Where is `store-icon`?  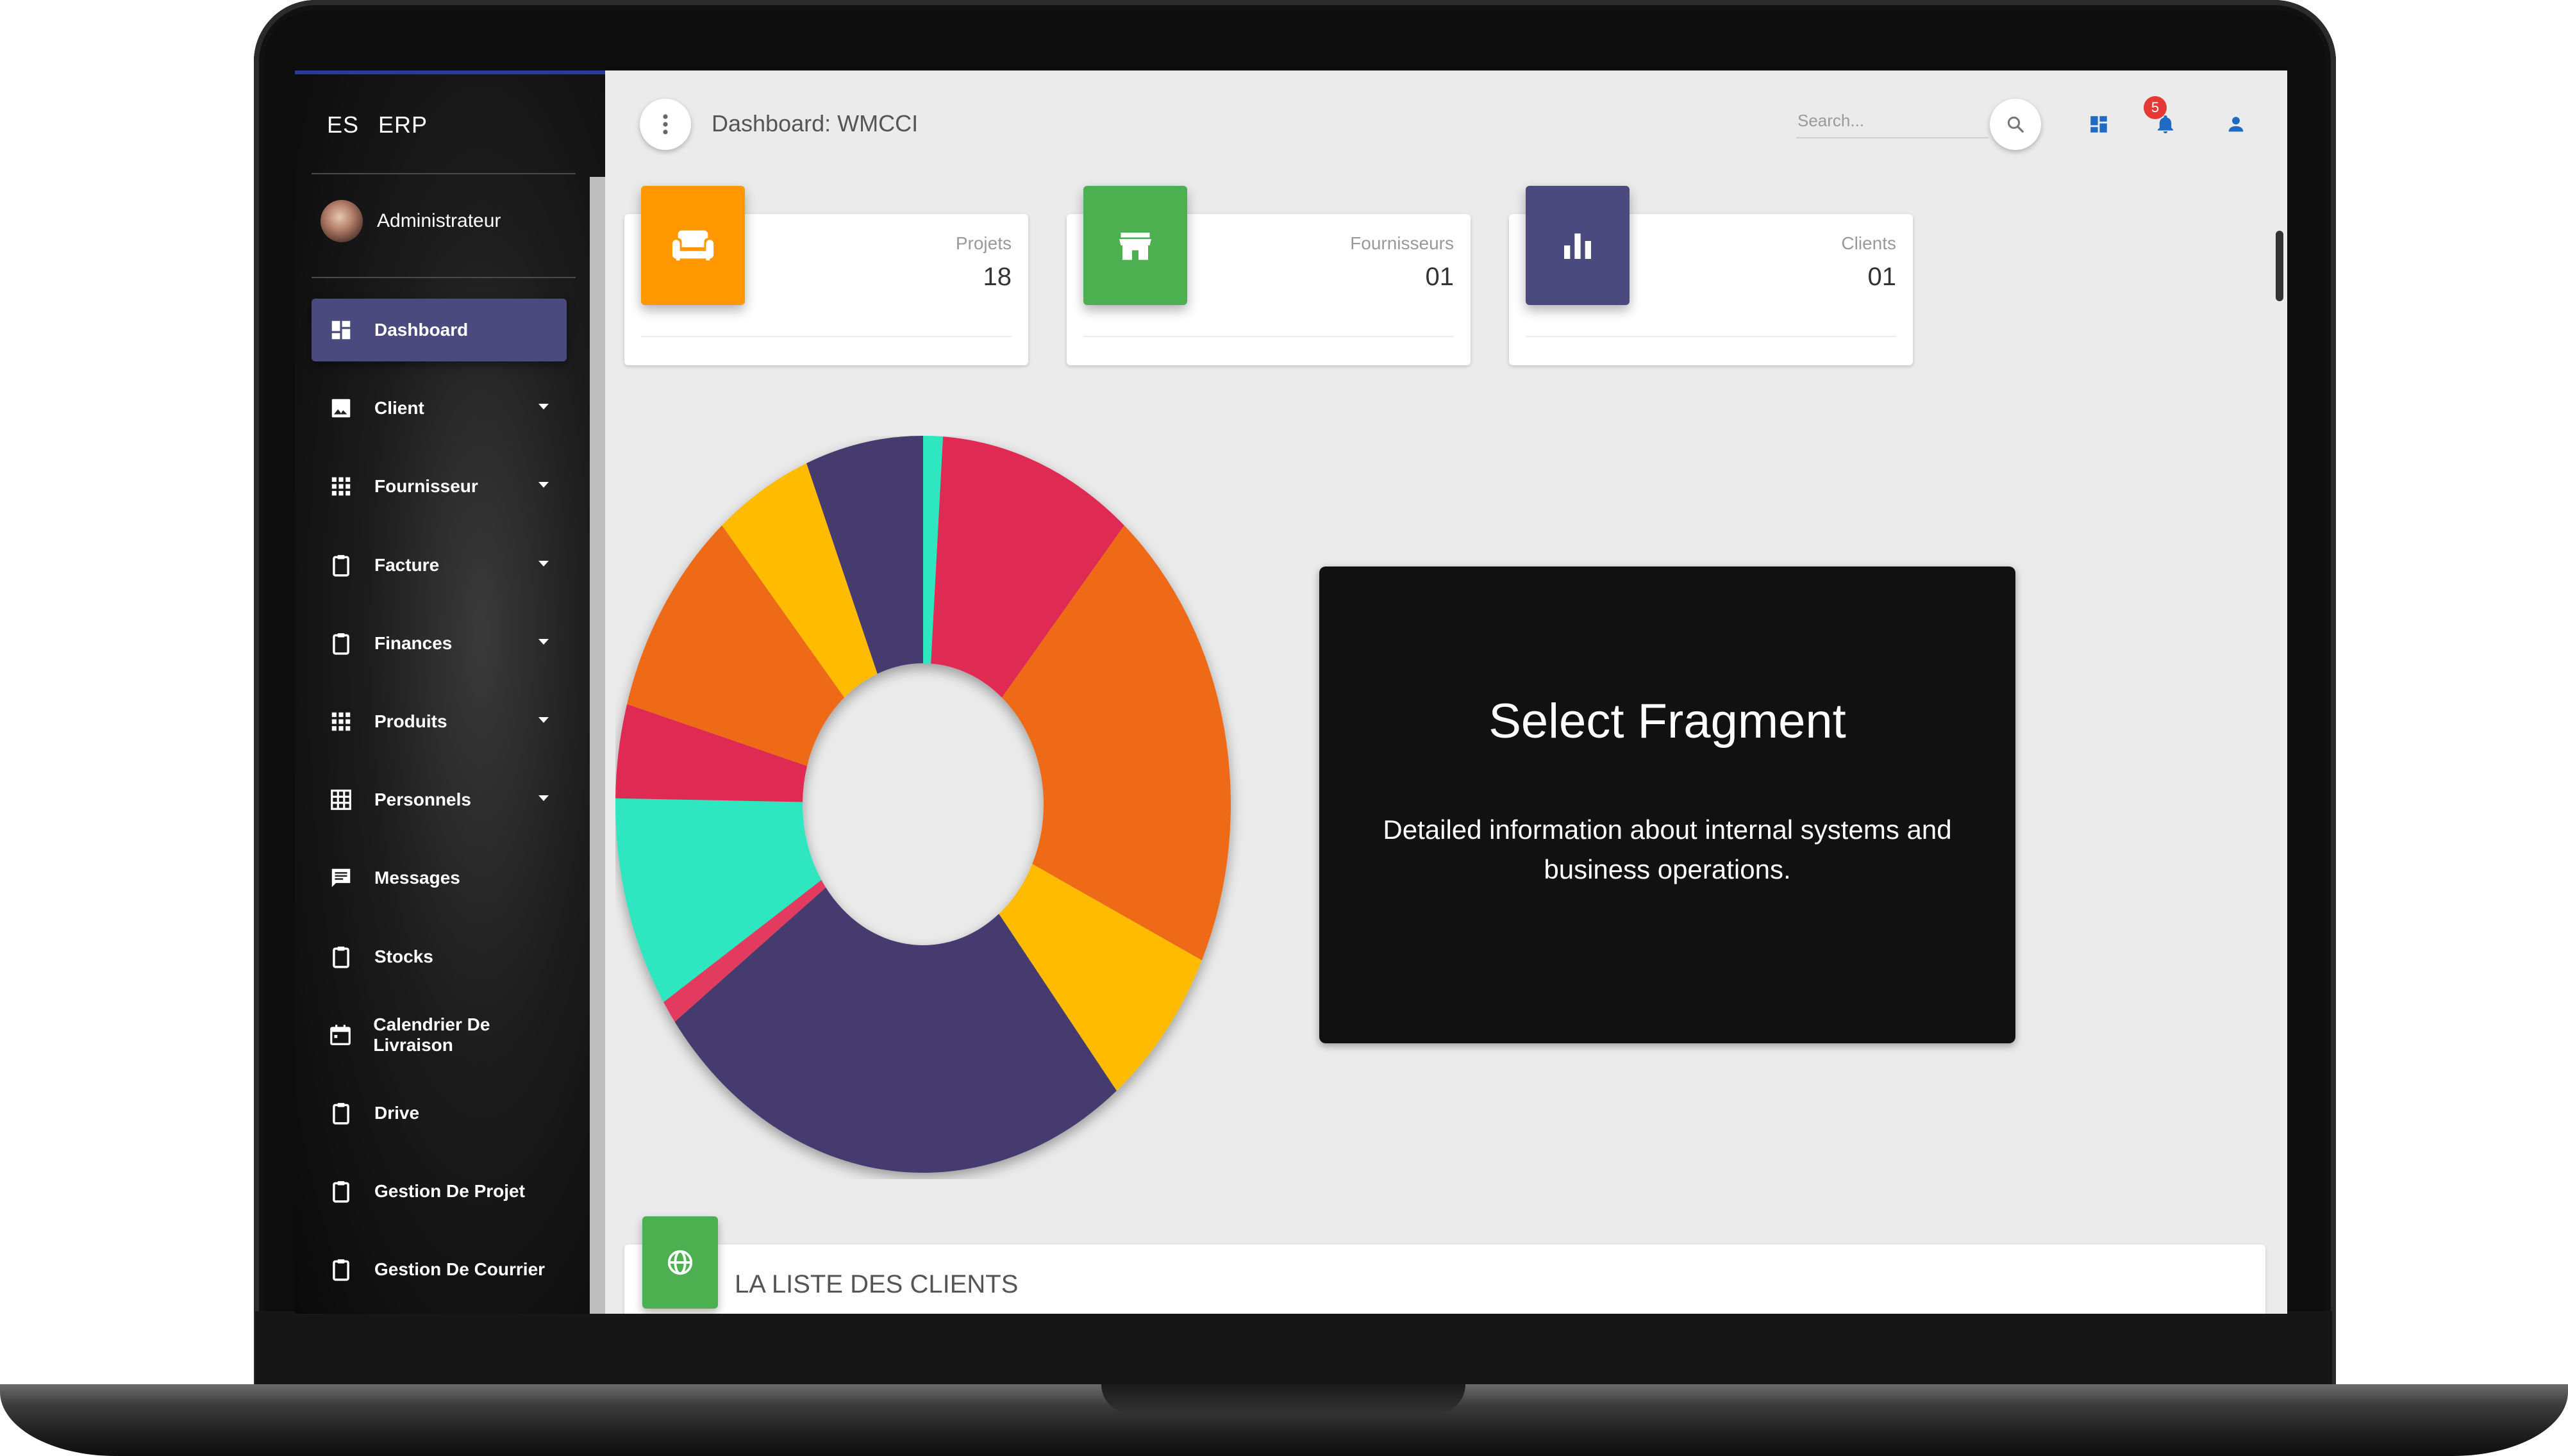
store-icon is located at coordinates (1135, 246).